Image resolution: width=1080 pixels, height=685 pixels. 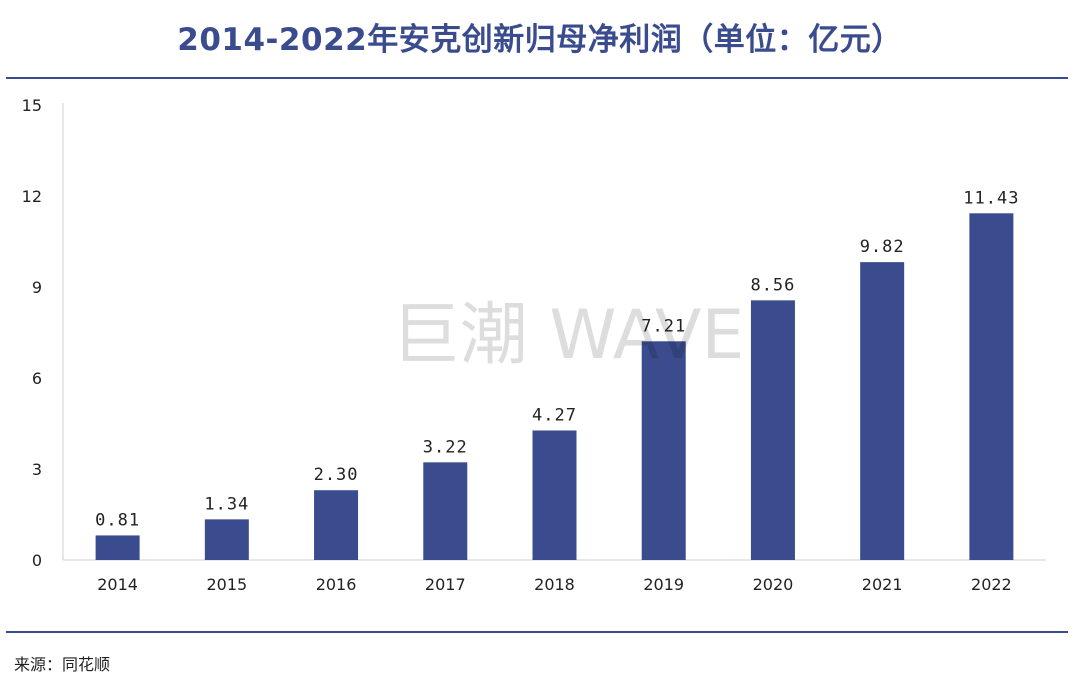 I want to click on x-tick-label: 2015, so click(x=226, y=584).